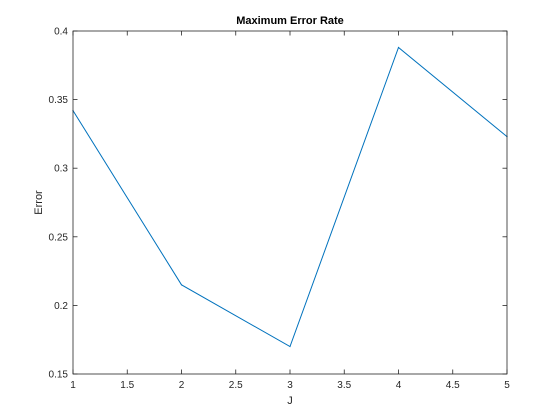 This screenshot has height=420, width=560. What do you see at coordinates (59, 237) in the screenshot?
I see `y-tick-label: 0.25` at bounding box center [59, 237].